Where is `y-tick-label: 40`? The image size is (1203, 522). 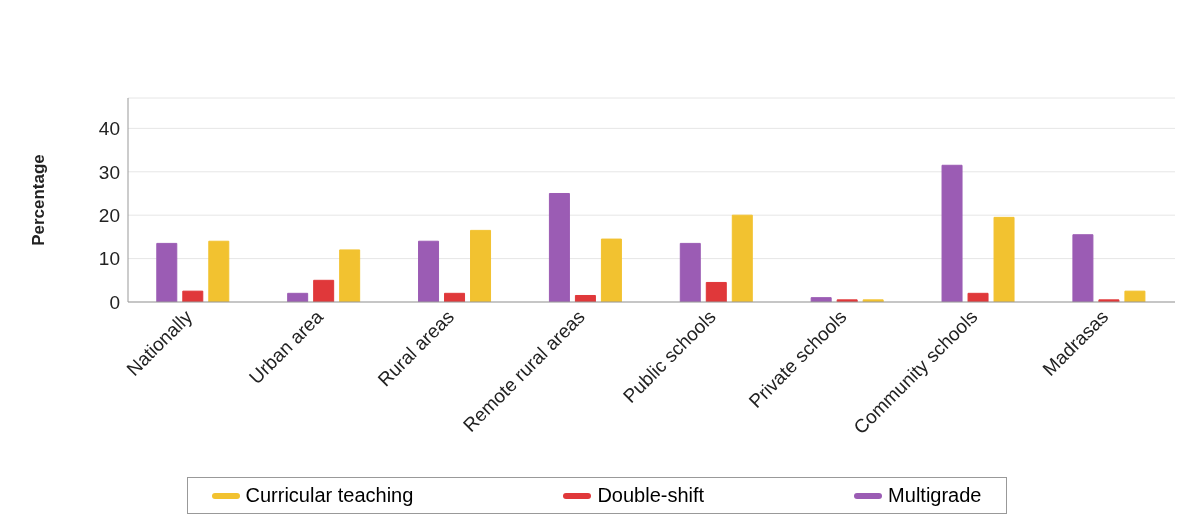 y-tick-label: 40 is located at coordinates (109, 129).